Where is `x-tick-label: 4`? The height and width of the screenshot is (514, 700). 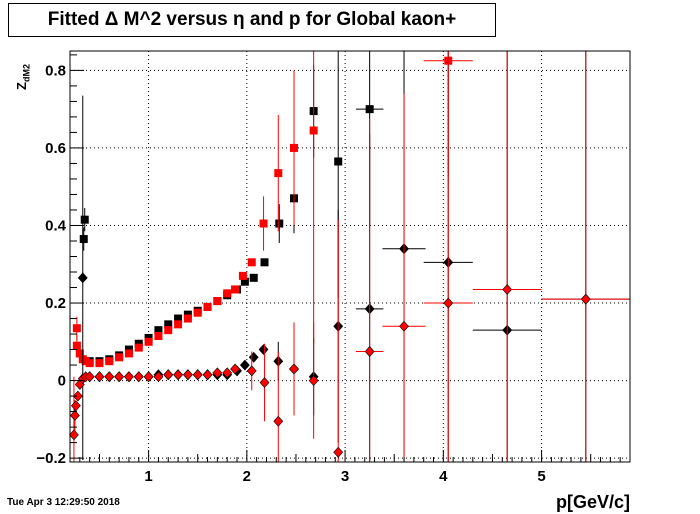 x-tick-label: 4 is located at coordinates (443, 476).